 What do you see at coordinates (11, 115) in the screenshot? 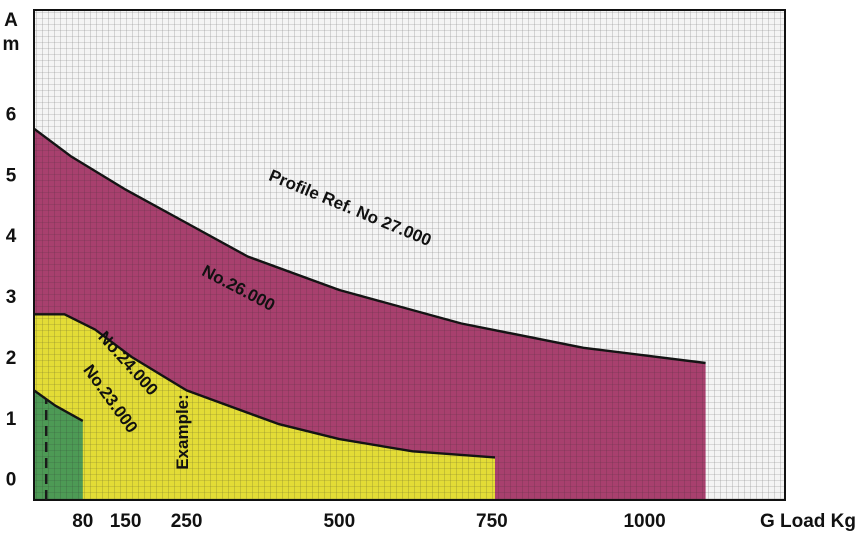
I see `y-tick-label: 6` at bounding box center [11, 115].